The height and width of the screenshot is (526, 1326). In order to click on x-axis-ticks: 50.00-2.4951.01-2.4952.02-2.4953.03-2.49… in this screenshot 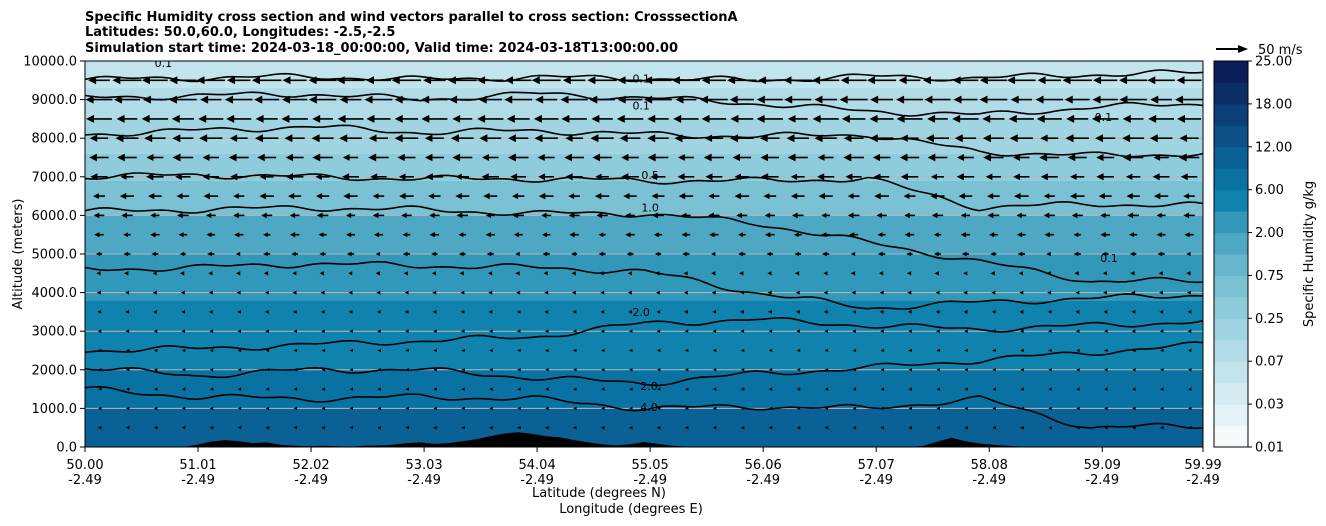, I will do `click(644, 467)`.